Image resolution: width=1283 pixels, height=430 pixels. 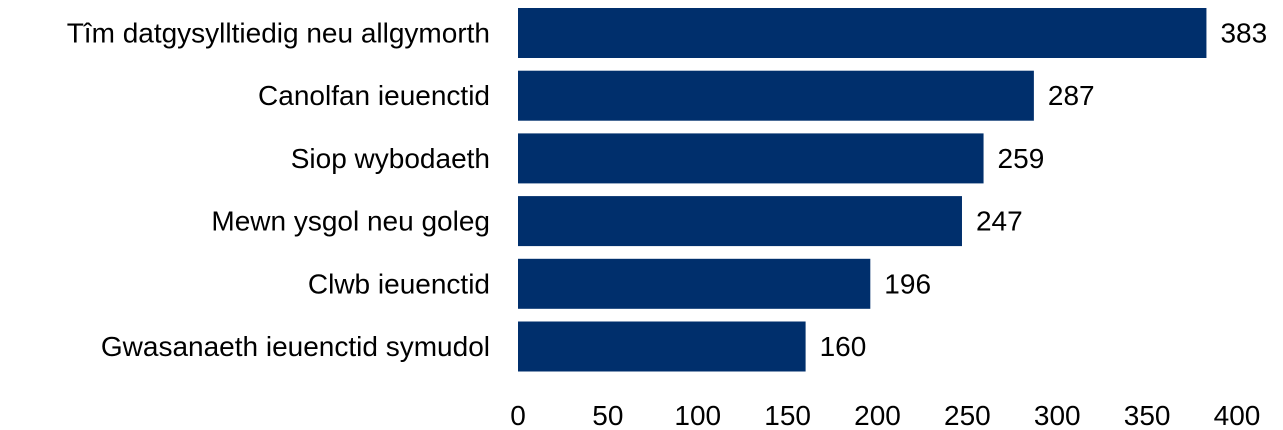 I want to click on x-tick-label: 0, so click(x=518, y=415).